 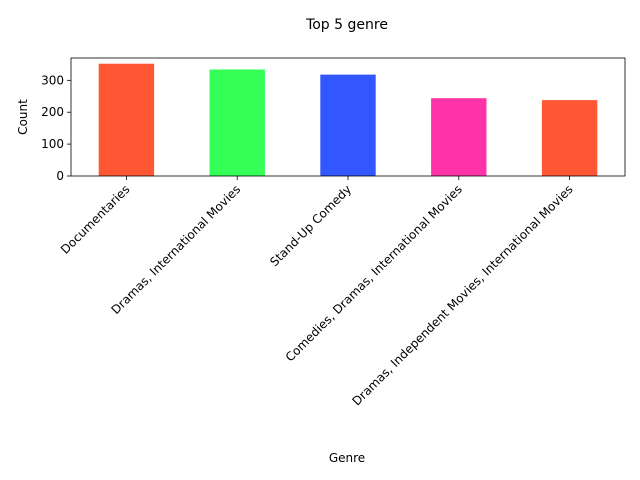 I want to click on y-tick-label: 300, so click(x=52, y=80).